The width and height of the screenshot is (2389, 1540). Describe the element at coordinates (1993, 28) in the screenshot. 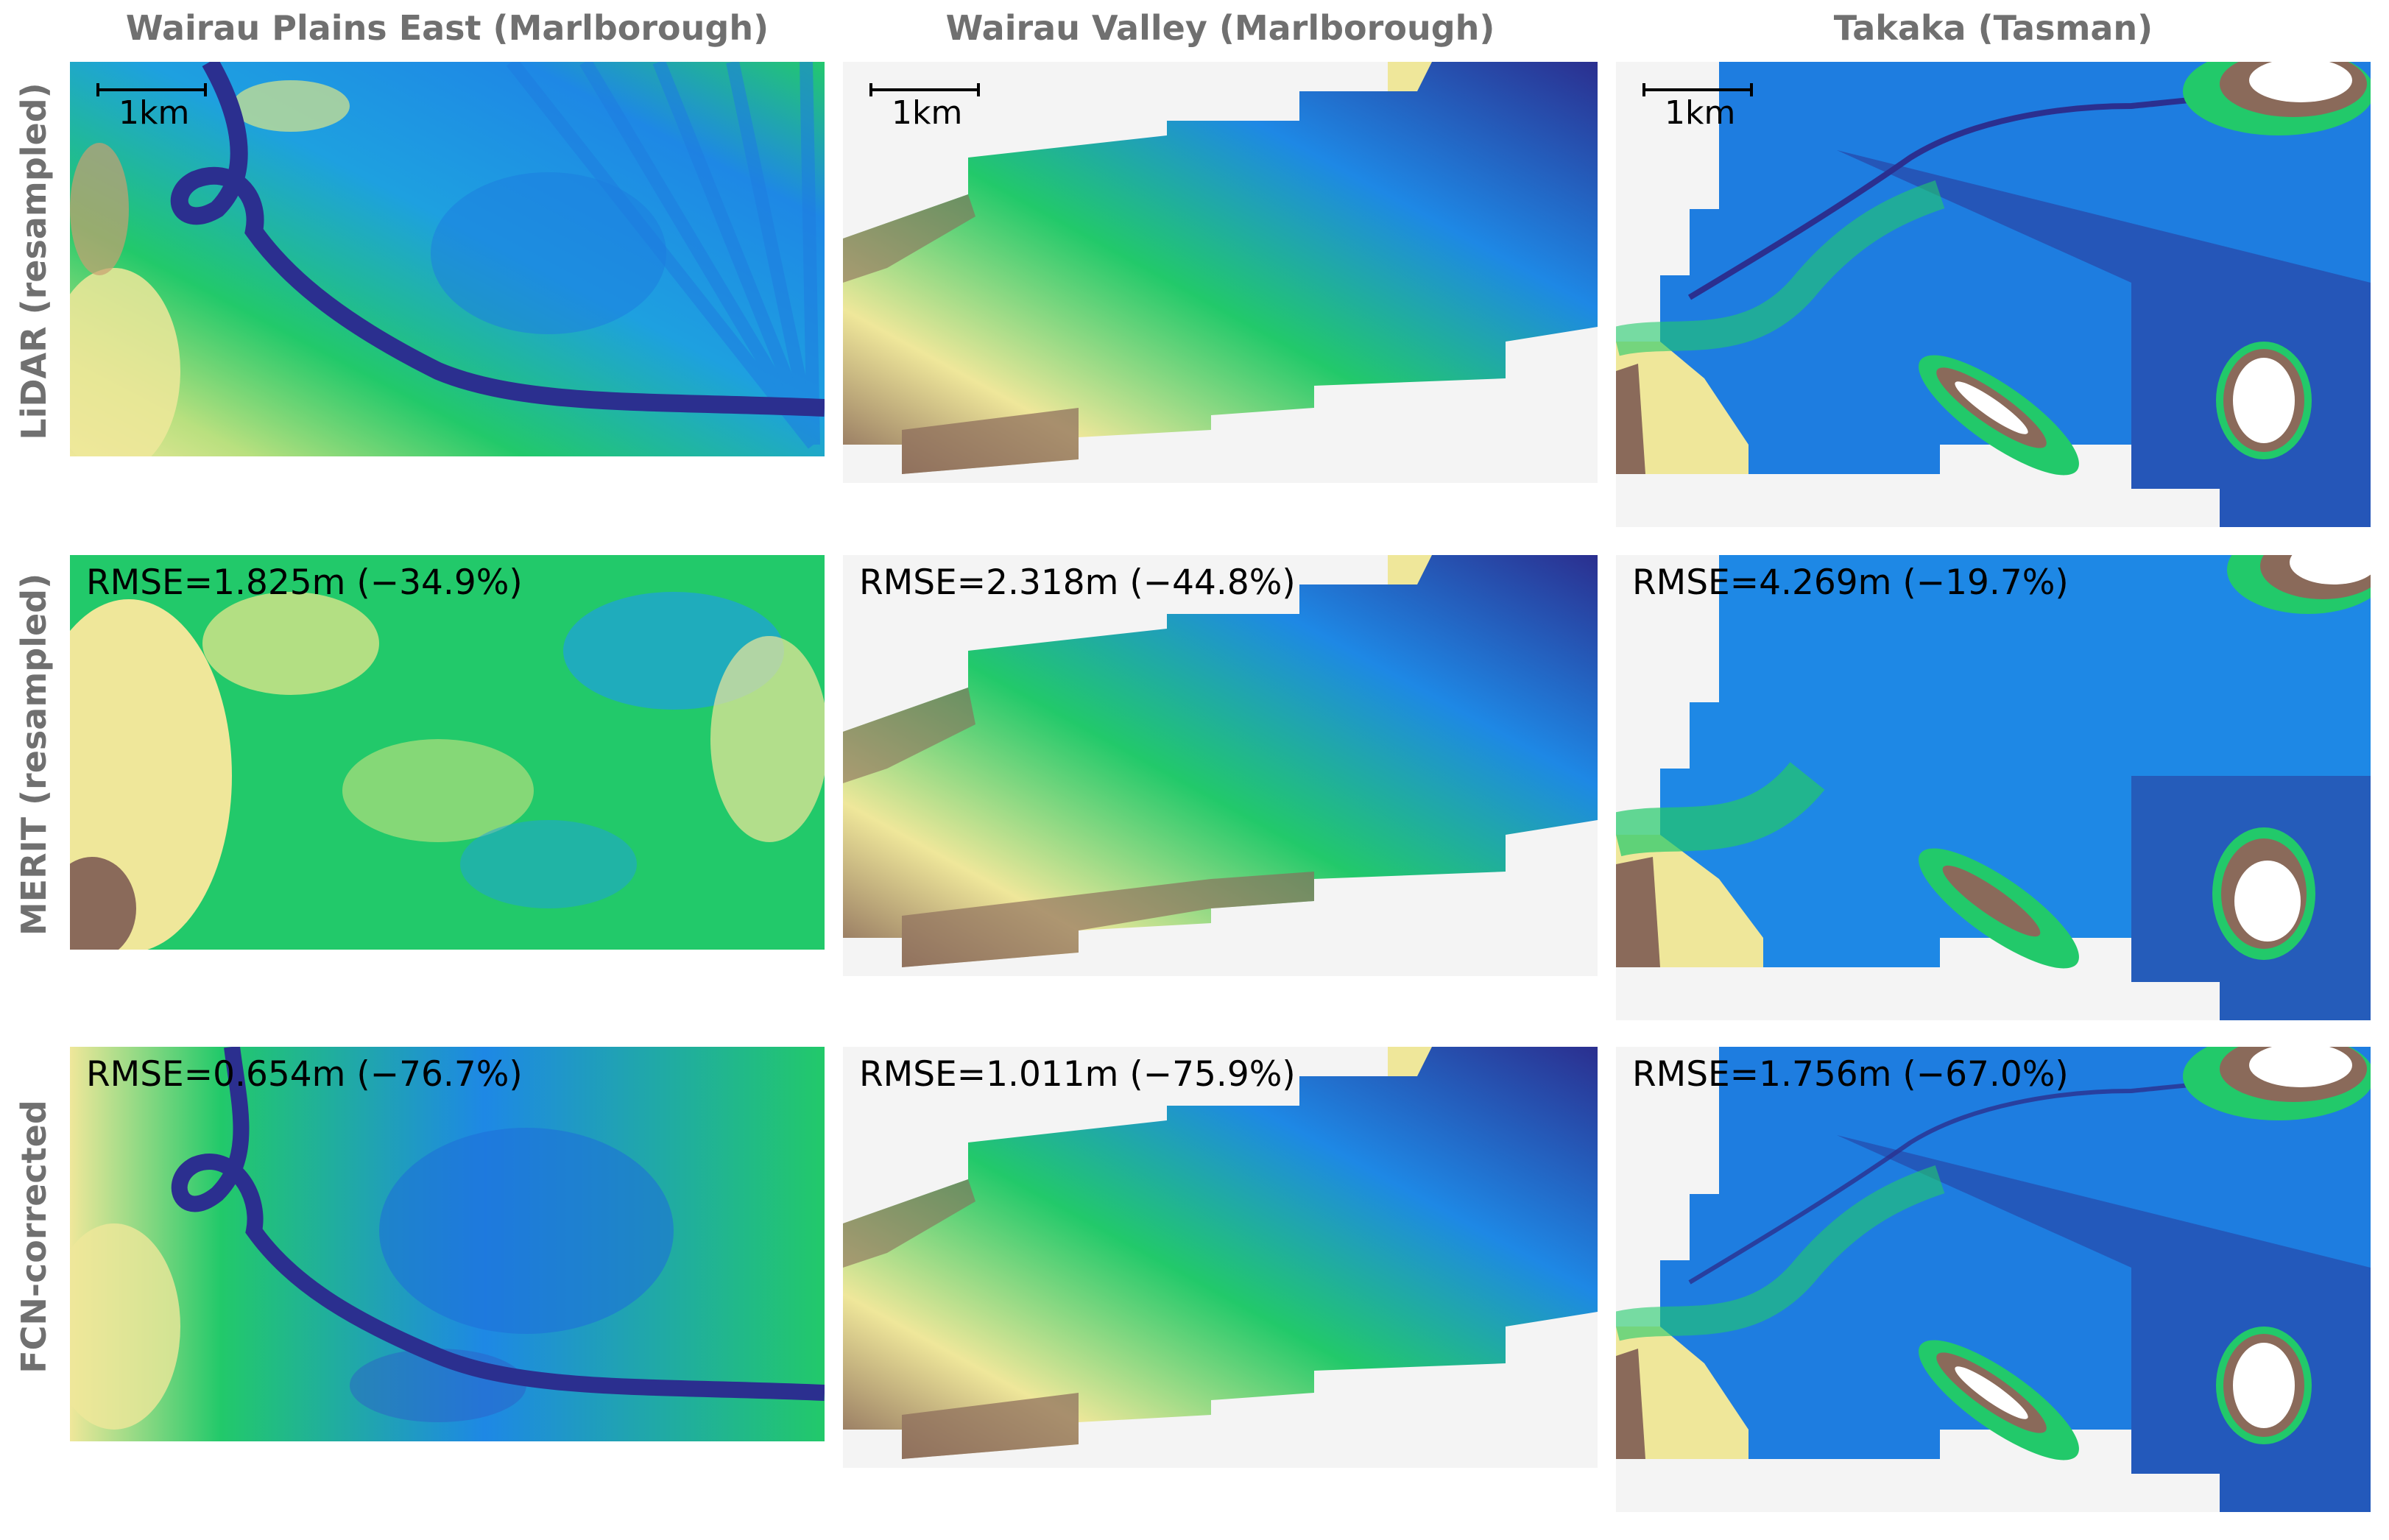

I see `column-title-takaka: Takaka (Tasman)` at that location.